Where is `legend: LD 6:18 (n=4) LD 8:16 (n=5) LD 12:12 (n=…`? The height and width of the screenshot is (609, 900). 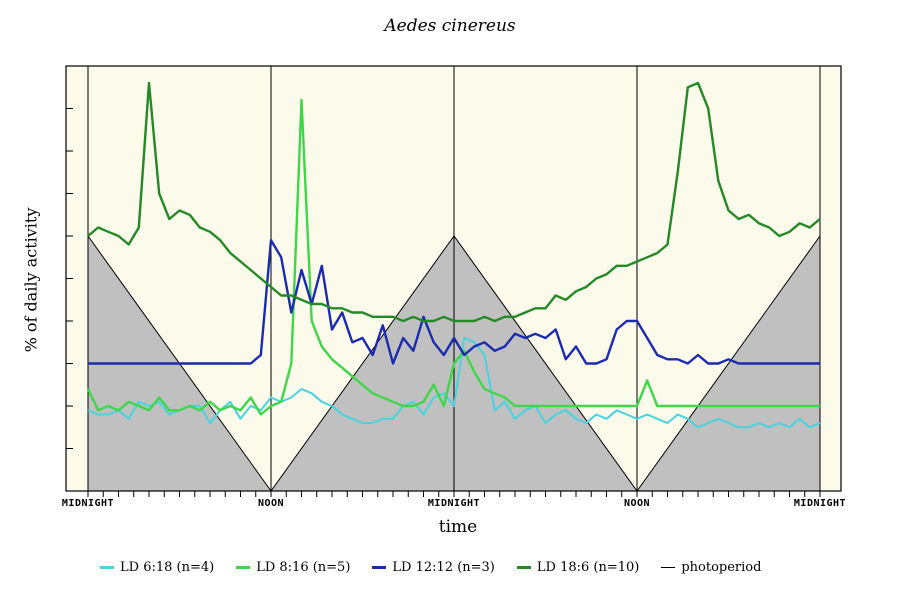
legend: LD 6:18 (n=4) LD 8:16 (n=5) LD 12:12 (n=… is located at coordinates (441, 567).